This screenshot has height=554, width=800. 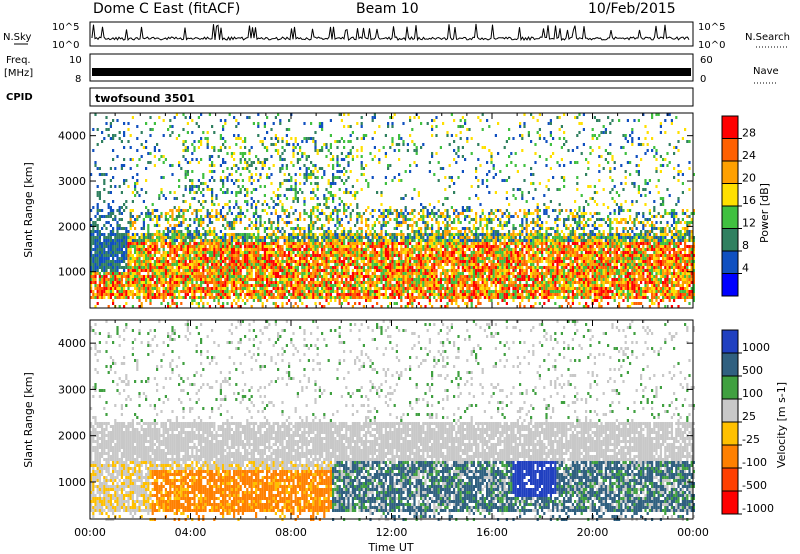 What do you see at coordinates (781, 425) in the screenshot?
I see `velocity-colorbar-label: Velocity [m s-1]` at bounding box center [781, 425].